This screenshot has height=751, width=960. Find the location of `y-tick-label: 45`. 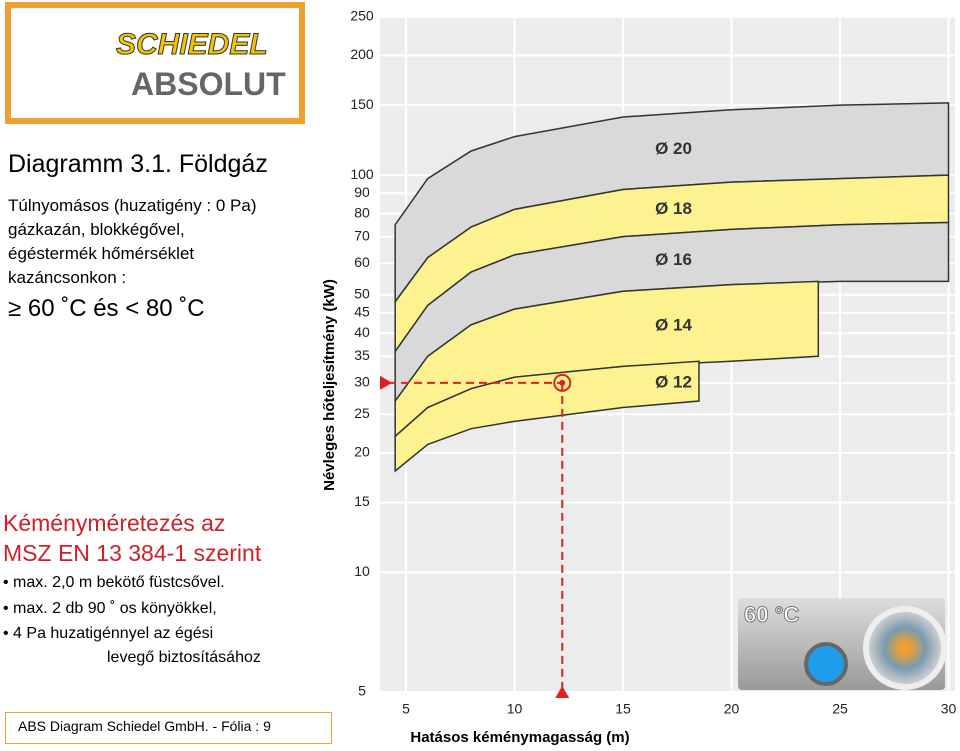

y-tick-label: 45 is located at coordinates (362, 312).